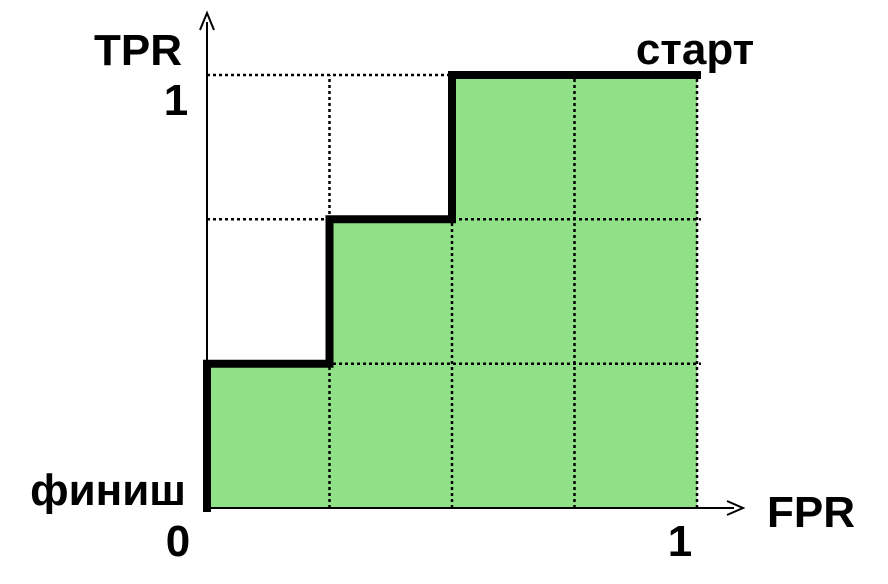 This screenshot has height=584, width=888. What do you see at coordinates (138, 50) in the screenshot?
I see `y-axis-label: TPR` at bounding box center [138, 50].